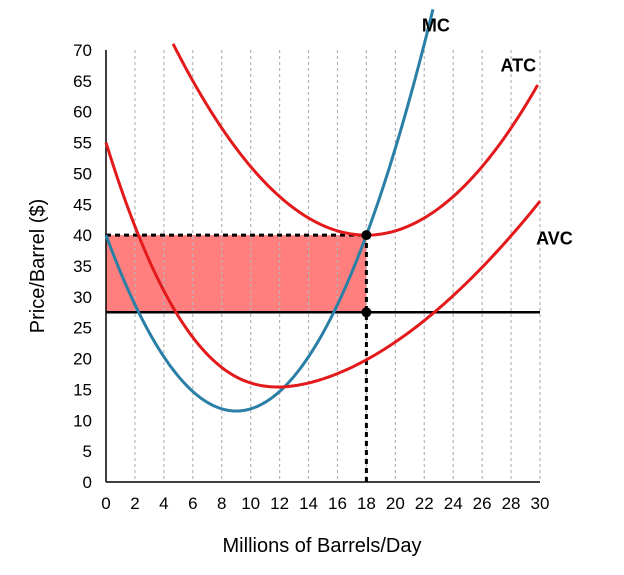 The width and height of the screenshot is (624, 575). Describe the element at coordinates (163, 503) in the screenshot. I see `x-tick-label-4: 4` at that location.